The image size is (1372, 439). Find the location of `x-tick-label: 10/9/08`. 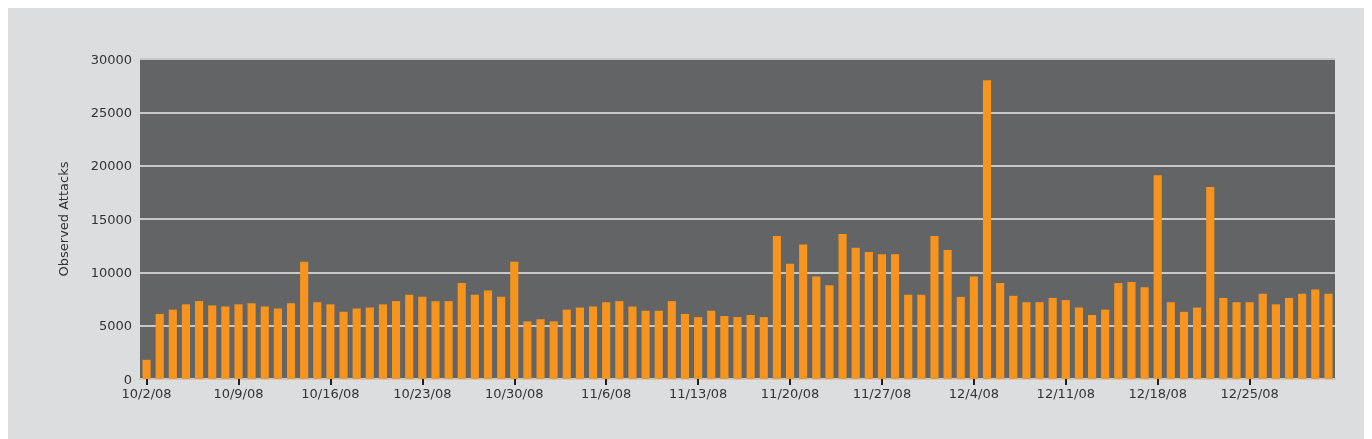

x-tick-label: 10/9/08 is located at coordinates (238, 393).